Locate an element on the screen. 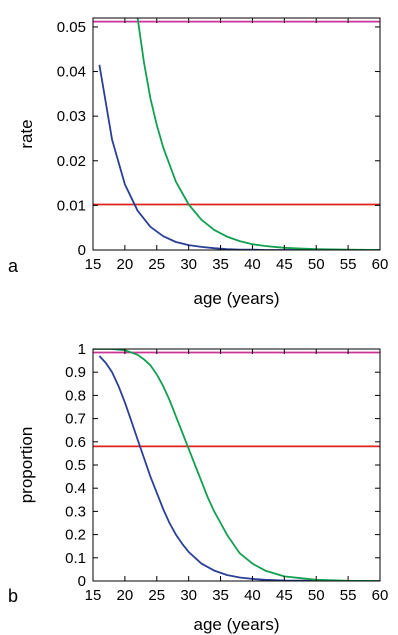 This screenshot has width=398, height=635. y-tick-label: 0.01 is located at coordinates (71, 205).